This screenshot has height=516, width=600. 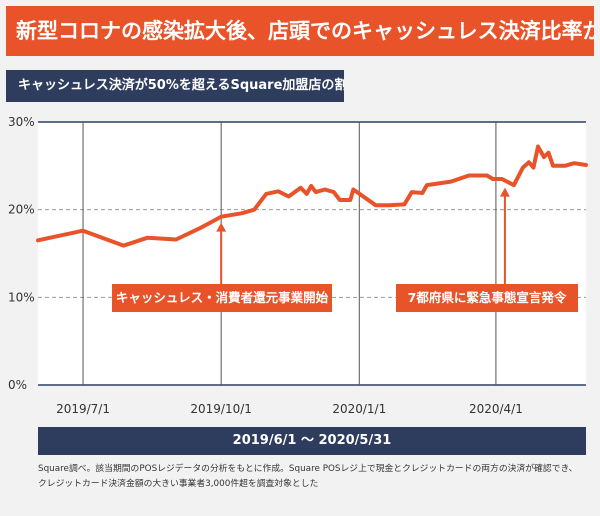 I want to click on x-tick-label: 2020/4/1, so click(x=496, y=409).